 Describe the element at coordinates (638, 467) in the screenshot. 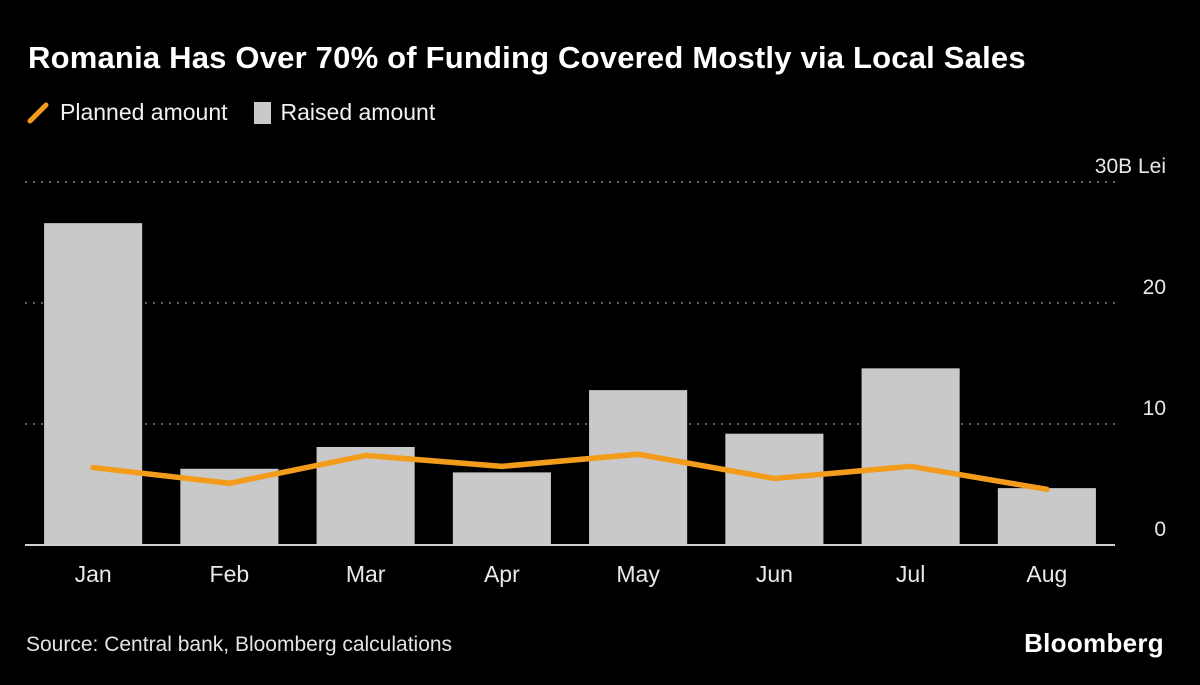

I see `bar-may` at that location.